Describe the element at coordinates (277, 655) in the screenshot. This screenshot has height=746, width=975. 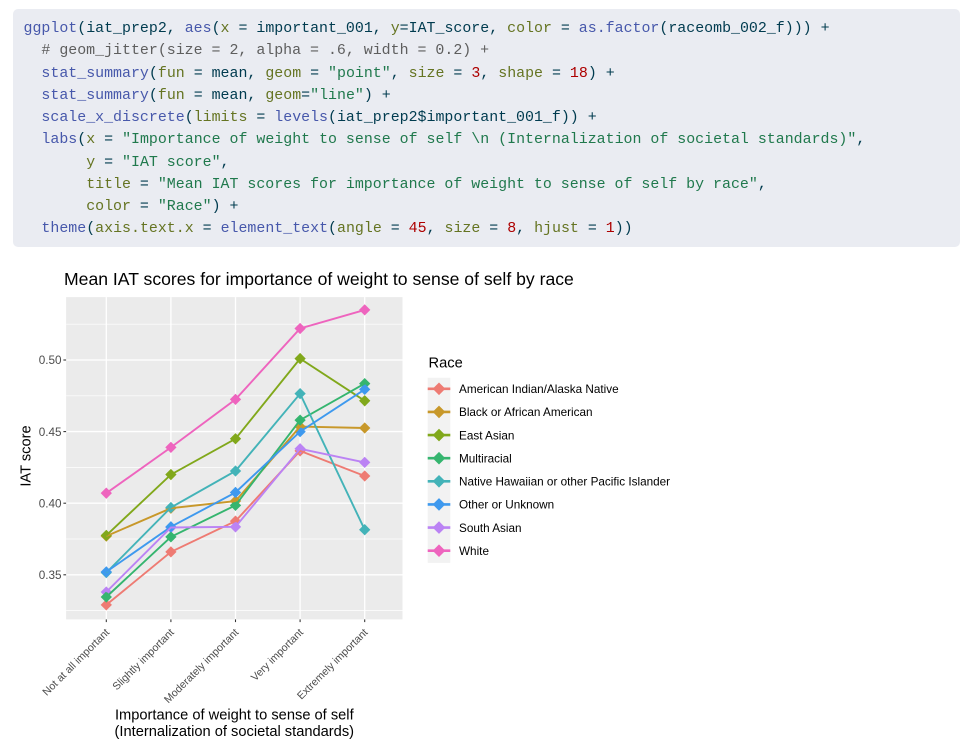
I see `svg-text: Very important` at that location.